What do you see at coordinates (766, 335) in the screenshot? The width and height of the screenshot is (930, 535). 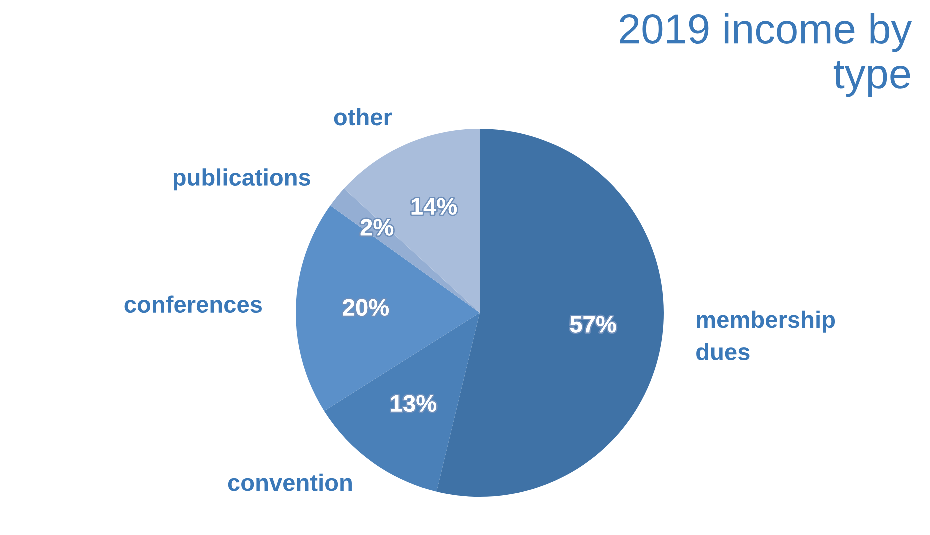 I see `slice-label: membership dues` at bounding box center [766, 335].